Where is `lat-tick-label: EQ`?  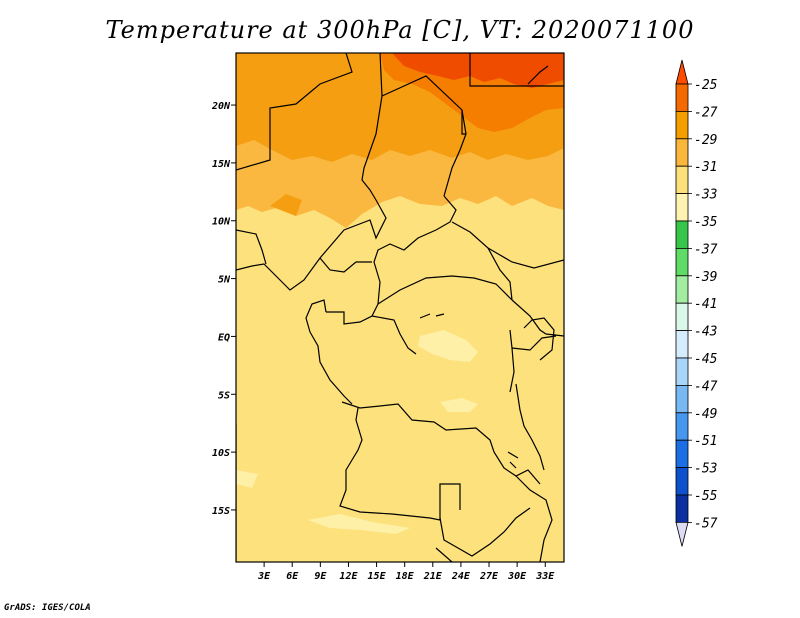 lat-tick-label: EQ is located at coordinates (224, 337).